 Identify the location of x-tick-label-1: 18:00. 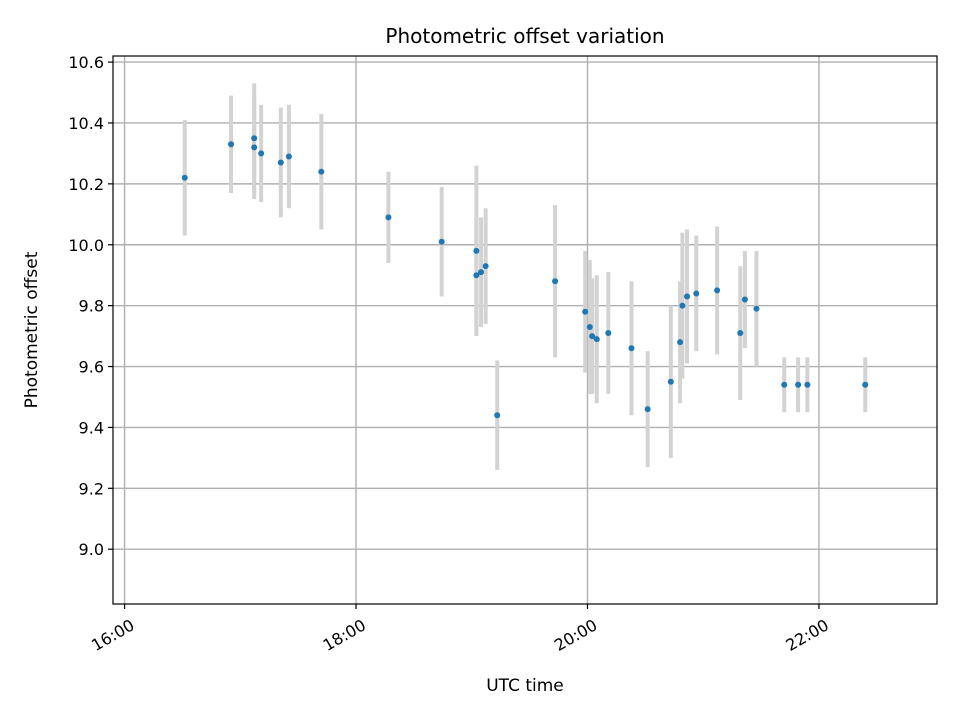
(344, 635).